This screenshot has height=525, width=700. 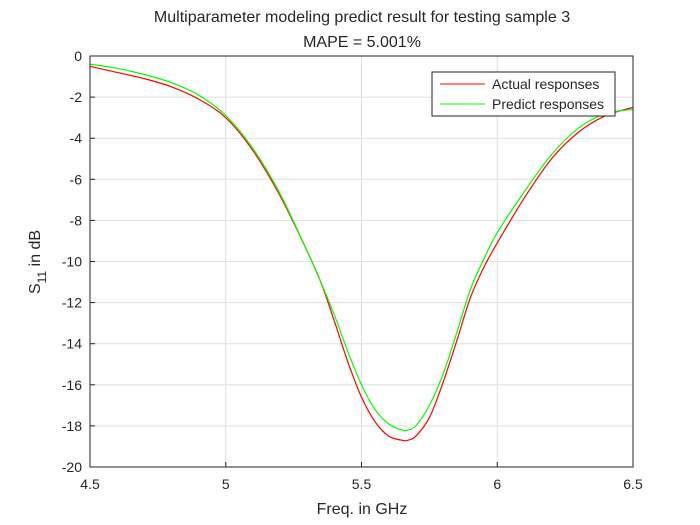 I want to click on chart-subtitle: MAPE = 5.001%, so click(x=362, y=42).